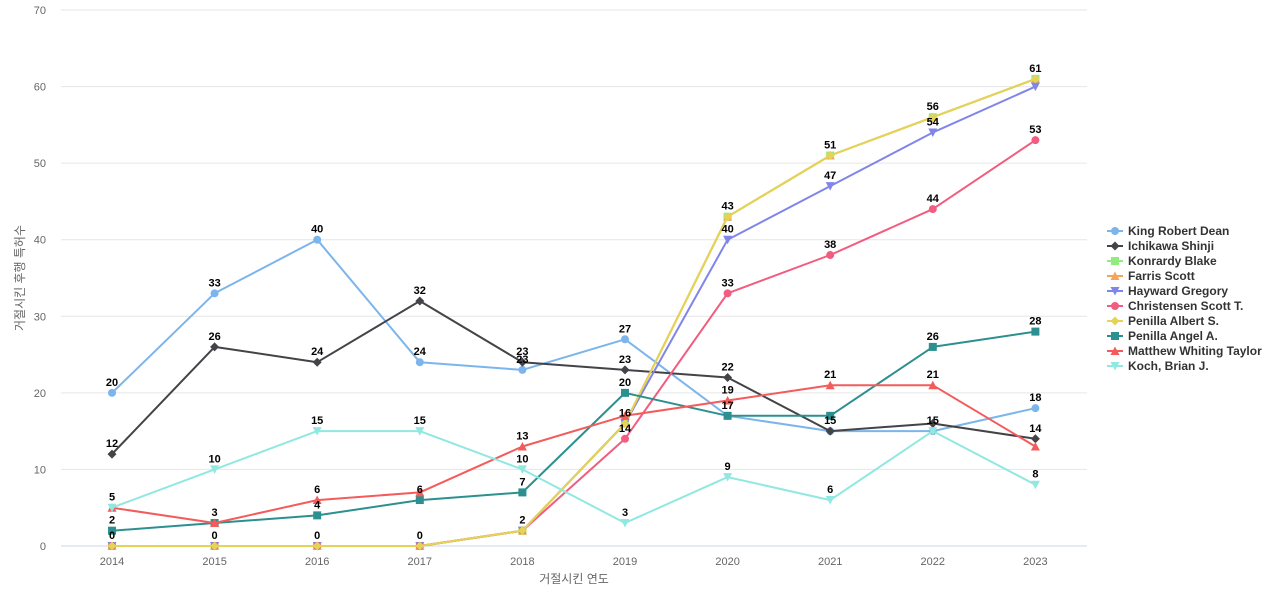 The height and width of the screenshot is (600, 1280). What do you see at coordinates (1167, 291) in the screenshot?
I see `legend-item: Hayward Gregory` at bounding box center [1167, 291].